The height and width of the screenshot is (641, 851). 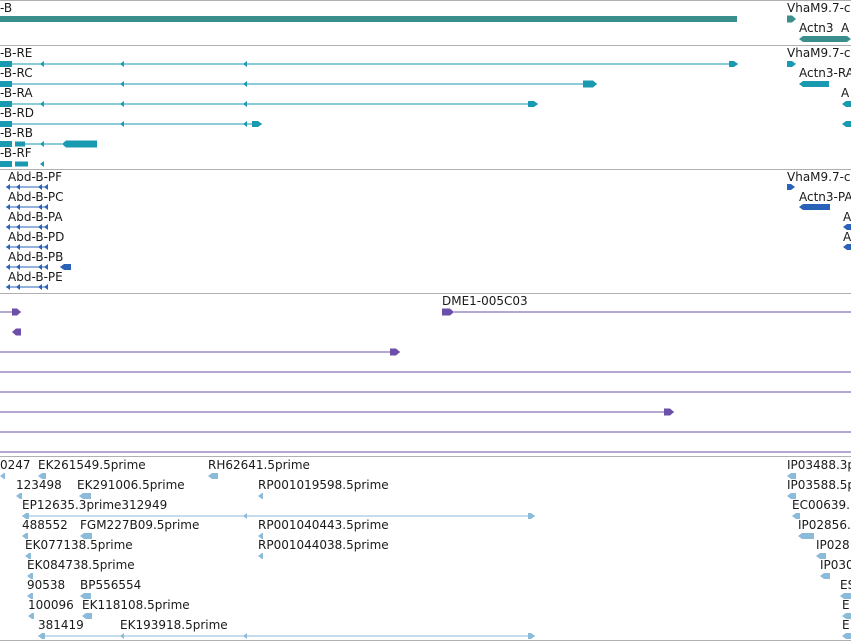 What do you see at coordinates (833, 545) in the screenshot?
I see `feature-label-ip028: IP028` at bounding box center [833, 545].